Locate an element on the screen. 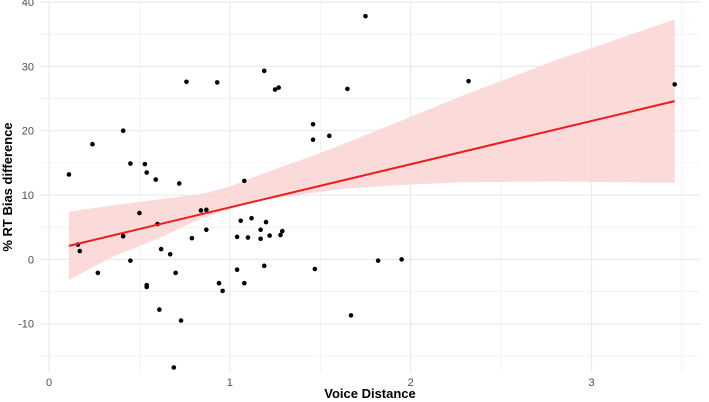 Image resolution: width=709 pixels, height=402 pixels. x-axis-title: Voice Distance is located at coordinates (370, 393).